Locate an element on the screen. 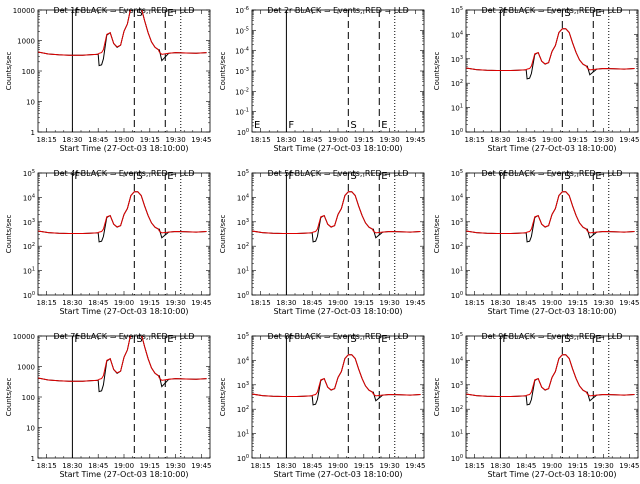 Image resolution: width=640 pixels, height=484 pixels. panel-title: Det 7f BLACK = Events, RED = LLD is located at coordinates (123, 336).